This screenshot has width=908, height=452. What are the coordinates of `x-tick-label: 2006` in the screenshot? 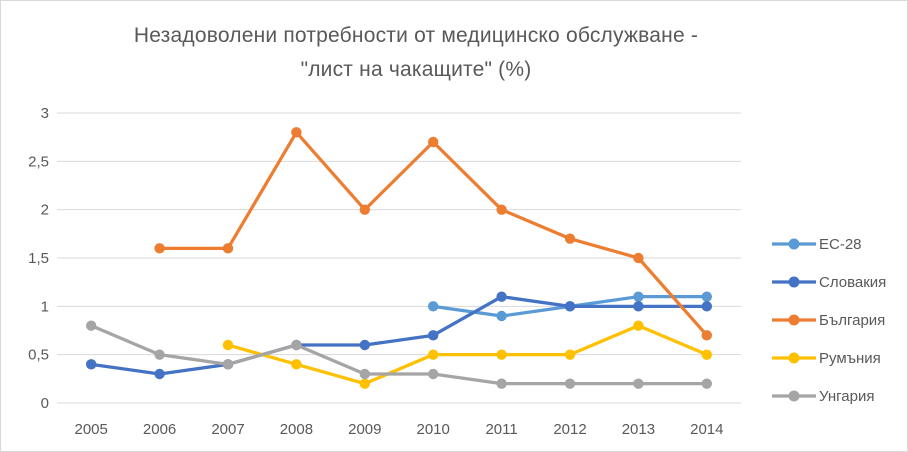 It's located at (159, 429).